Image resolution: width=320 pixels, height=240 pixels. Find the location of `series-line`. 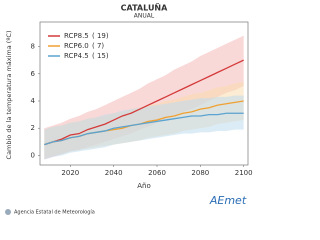

series-line is located at coordinates (144, 129).